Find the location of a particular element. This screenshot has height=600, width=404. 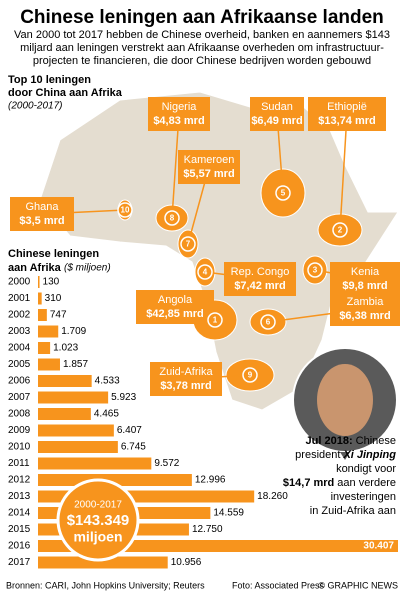

year-label: 2007 is located at coordinates (19, 397).